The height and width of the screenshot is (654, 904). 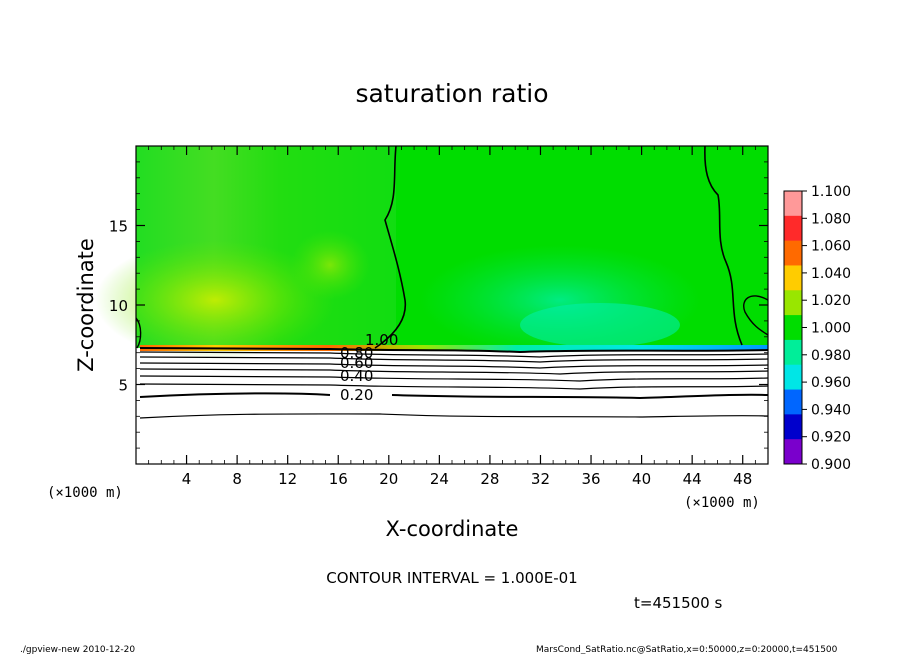 I want to click on x-tick-label: 12, so click(x=287, y=479).